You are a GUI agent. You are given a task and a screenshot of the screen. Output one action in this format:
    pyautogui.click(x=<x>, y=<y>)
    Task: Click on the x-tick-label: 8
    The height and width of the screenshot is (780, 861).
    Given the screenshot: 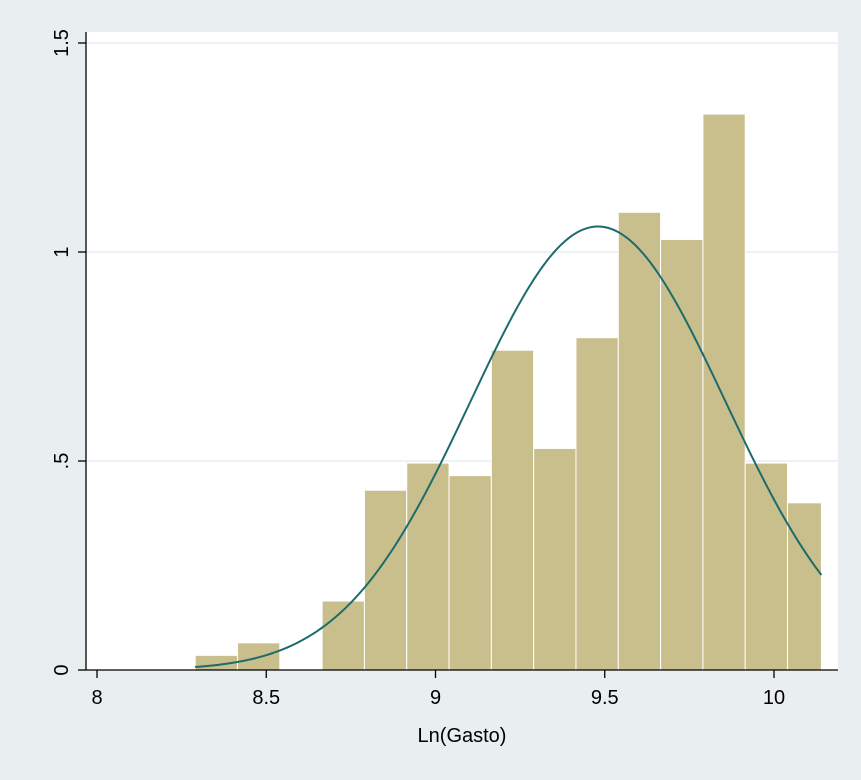 What is the action you would take?
    pyautogui.click(x=96, y=698)
    